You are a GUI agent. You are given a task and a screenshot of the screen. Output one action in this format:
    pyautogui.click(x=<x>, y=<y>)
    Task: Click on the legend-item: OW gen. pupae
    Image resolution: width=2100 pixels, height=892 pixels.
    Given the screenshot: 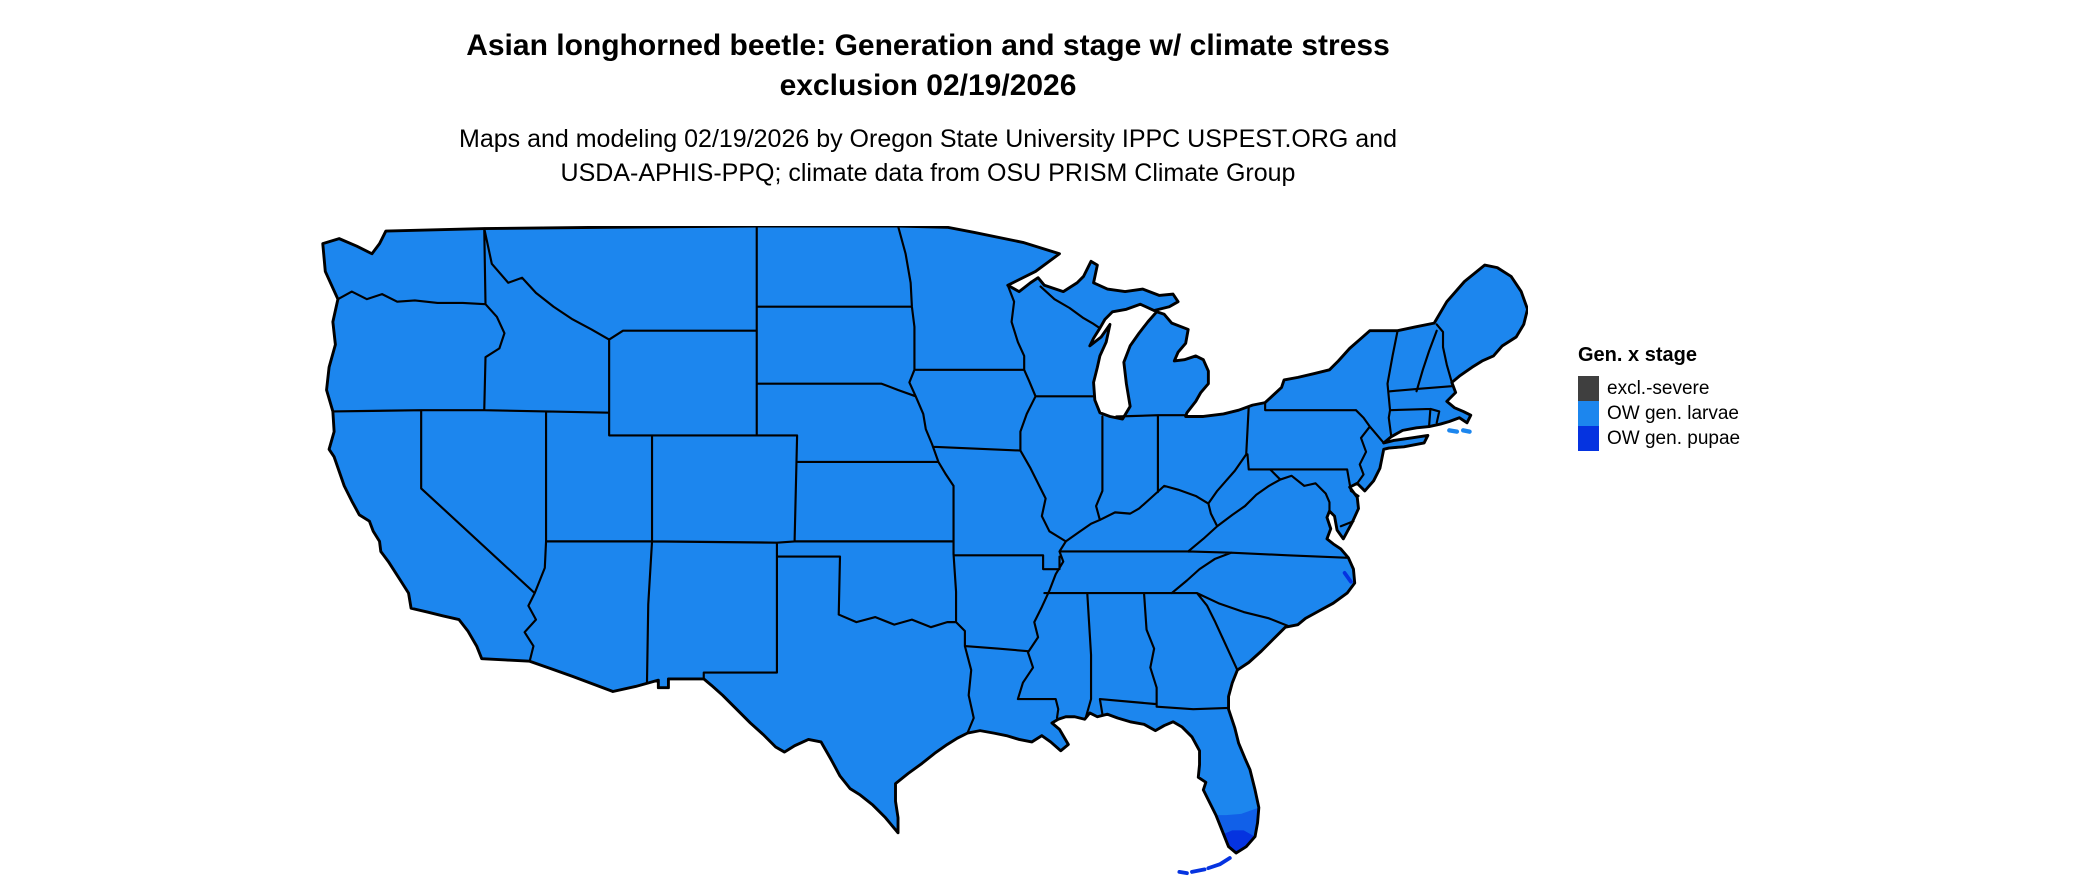 What is the action you would take?
    pyautogui.click(x=1659, y=438)
    